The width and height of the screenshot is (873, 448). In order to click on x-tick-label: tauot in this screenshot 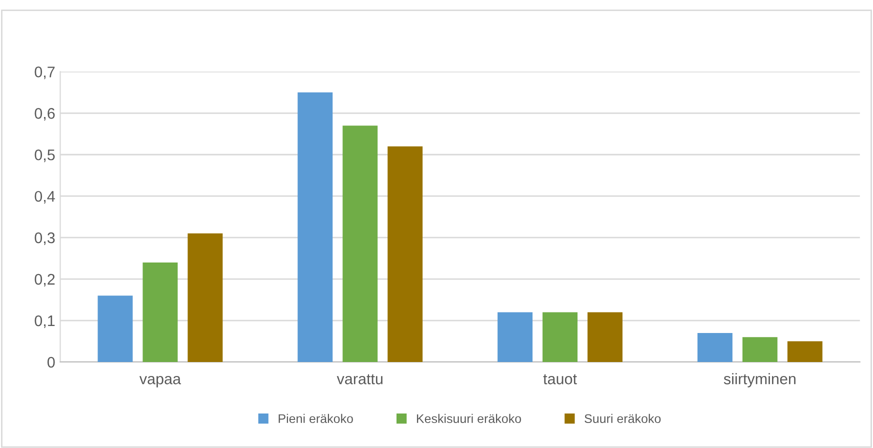, I will do `click(560, 379)`.